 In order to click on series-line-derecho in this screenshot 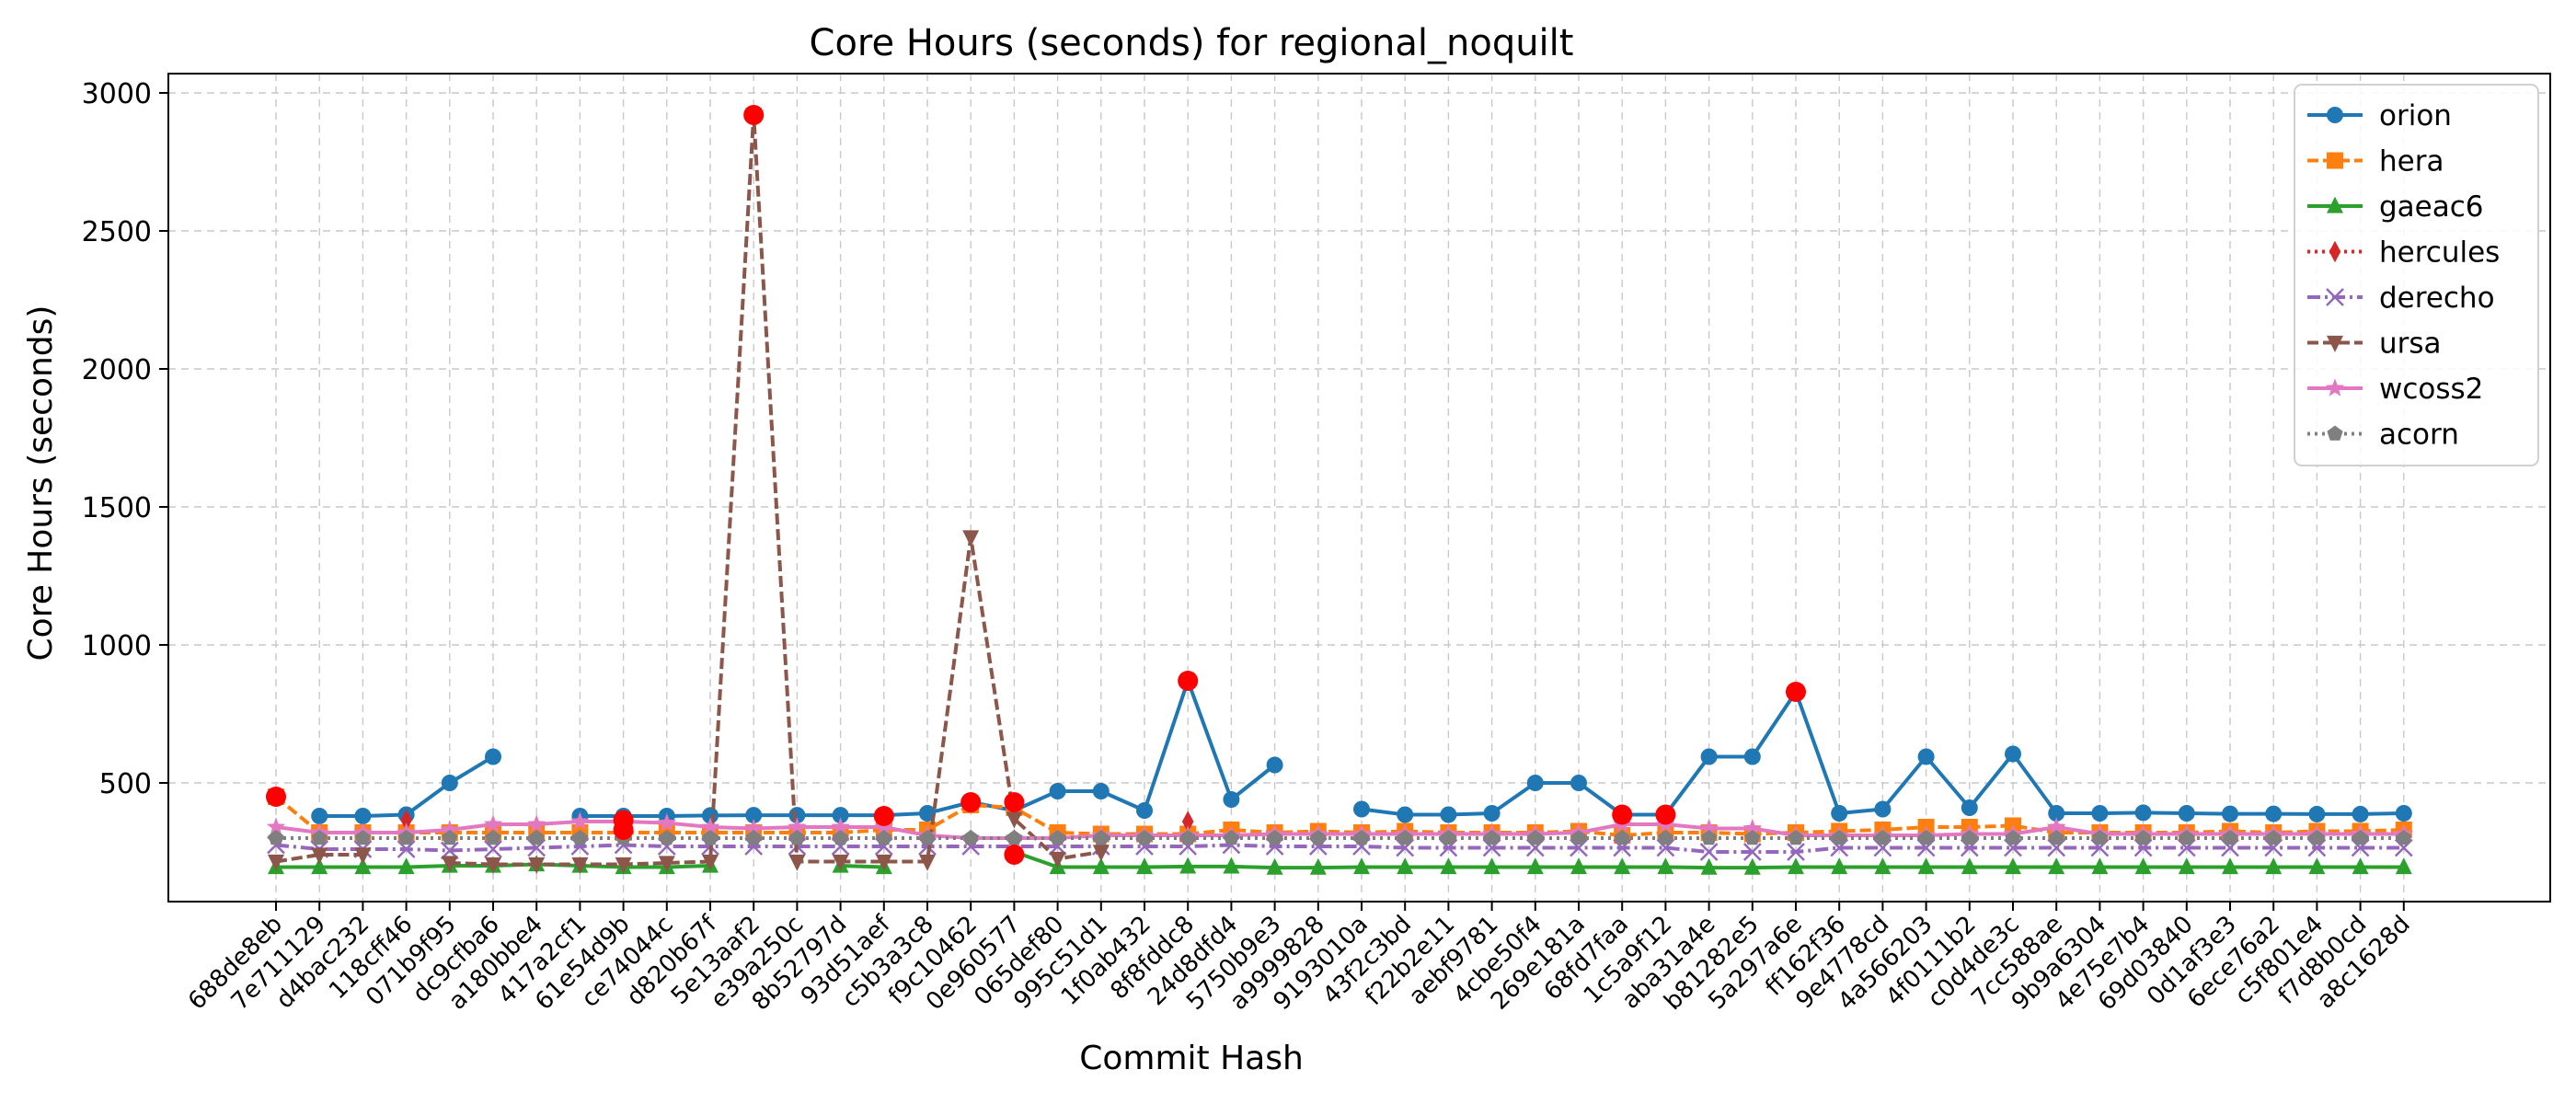, I will do `click(1339, 848)`.